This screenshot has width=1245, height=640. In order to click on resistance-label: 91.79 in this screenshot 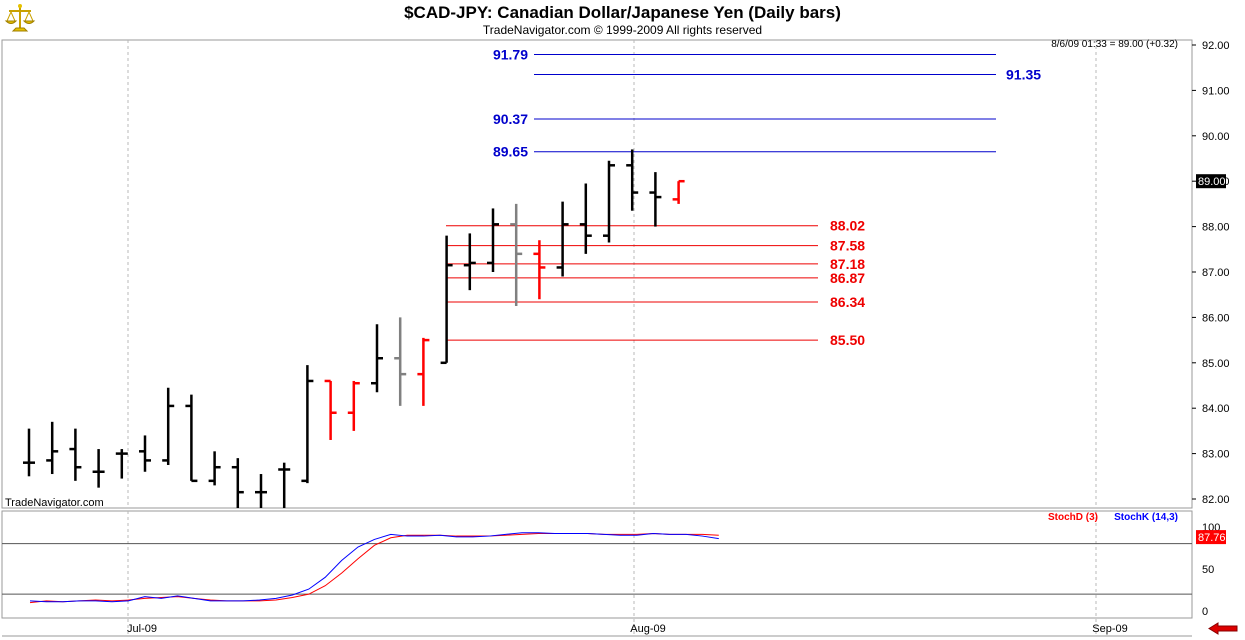, I will do `click(510, 55)`.